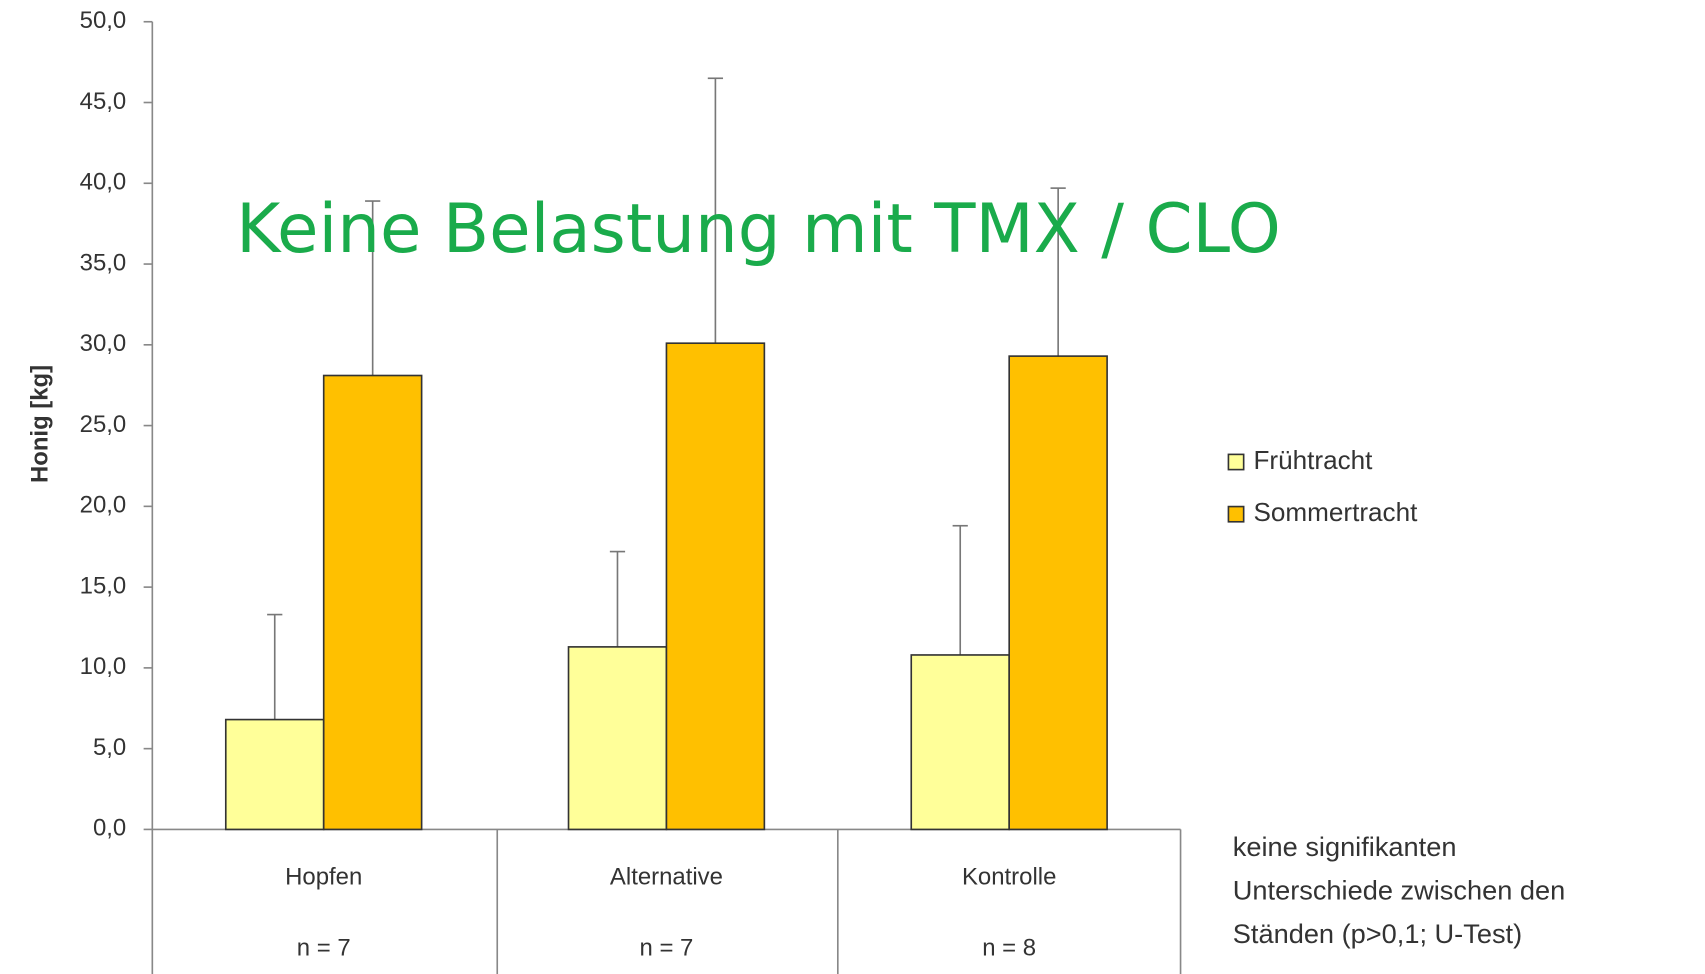 This screenshot has height=974, width=1705. Describe the element at coordinates (323, 877) in the screenshot. I see `x-tick-label: Hopfen` at that location.